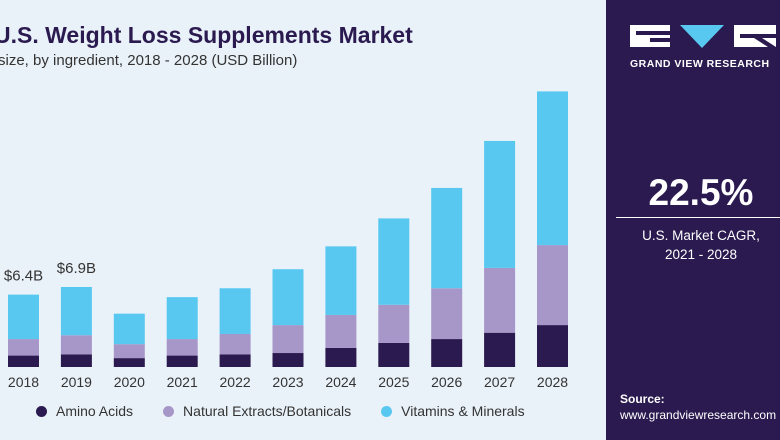  I want to click on bar-2024-vitamins-minerals, so click(341, 280).